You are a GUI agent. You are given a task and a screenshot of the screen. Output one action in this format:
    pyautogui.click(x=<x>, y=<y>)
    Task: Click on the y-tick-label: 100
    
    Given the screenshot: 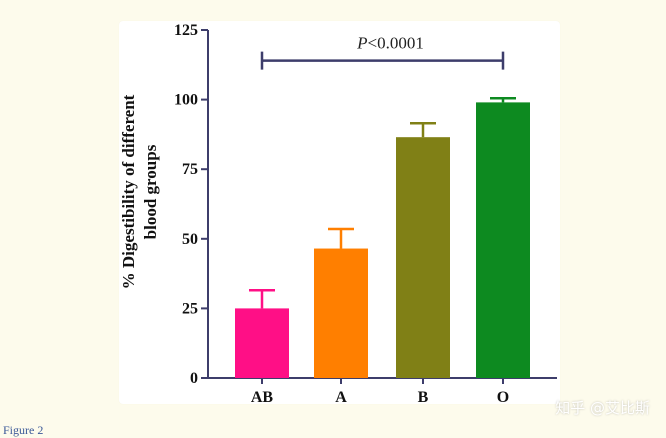 What is the action you would take?
    pyautogui.click(x=186, y=100)
    